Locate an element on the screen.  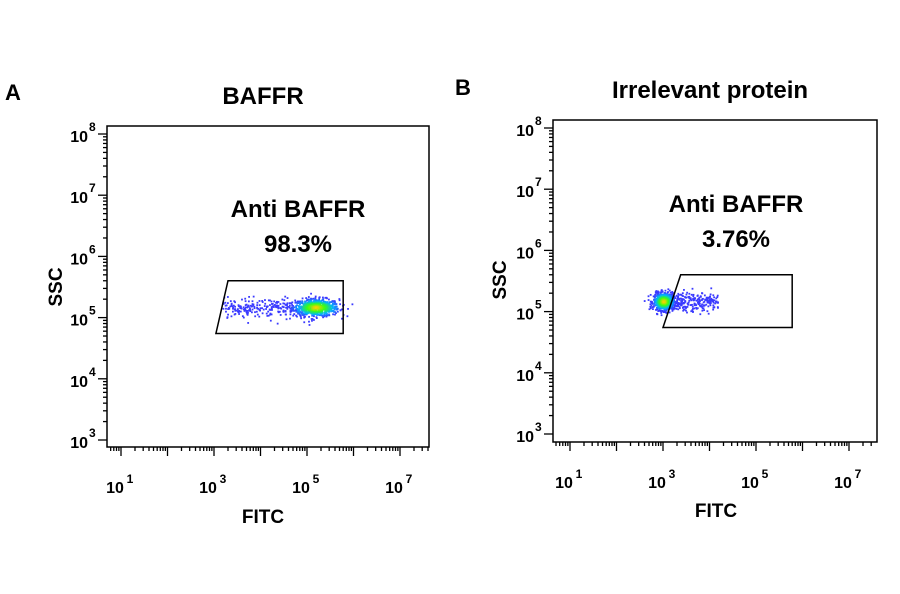
scatter-points is located at coordinates (288, 309).